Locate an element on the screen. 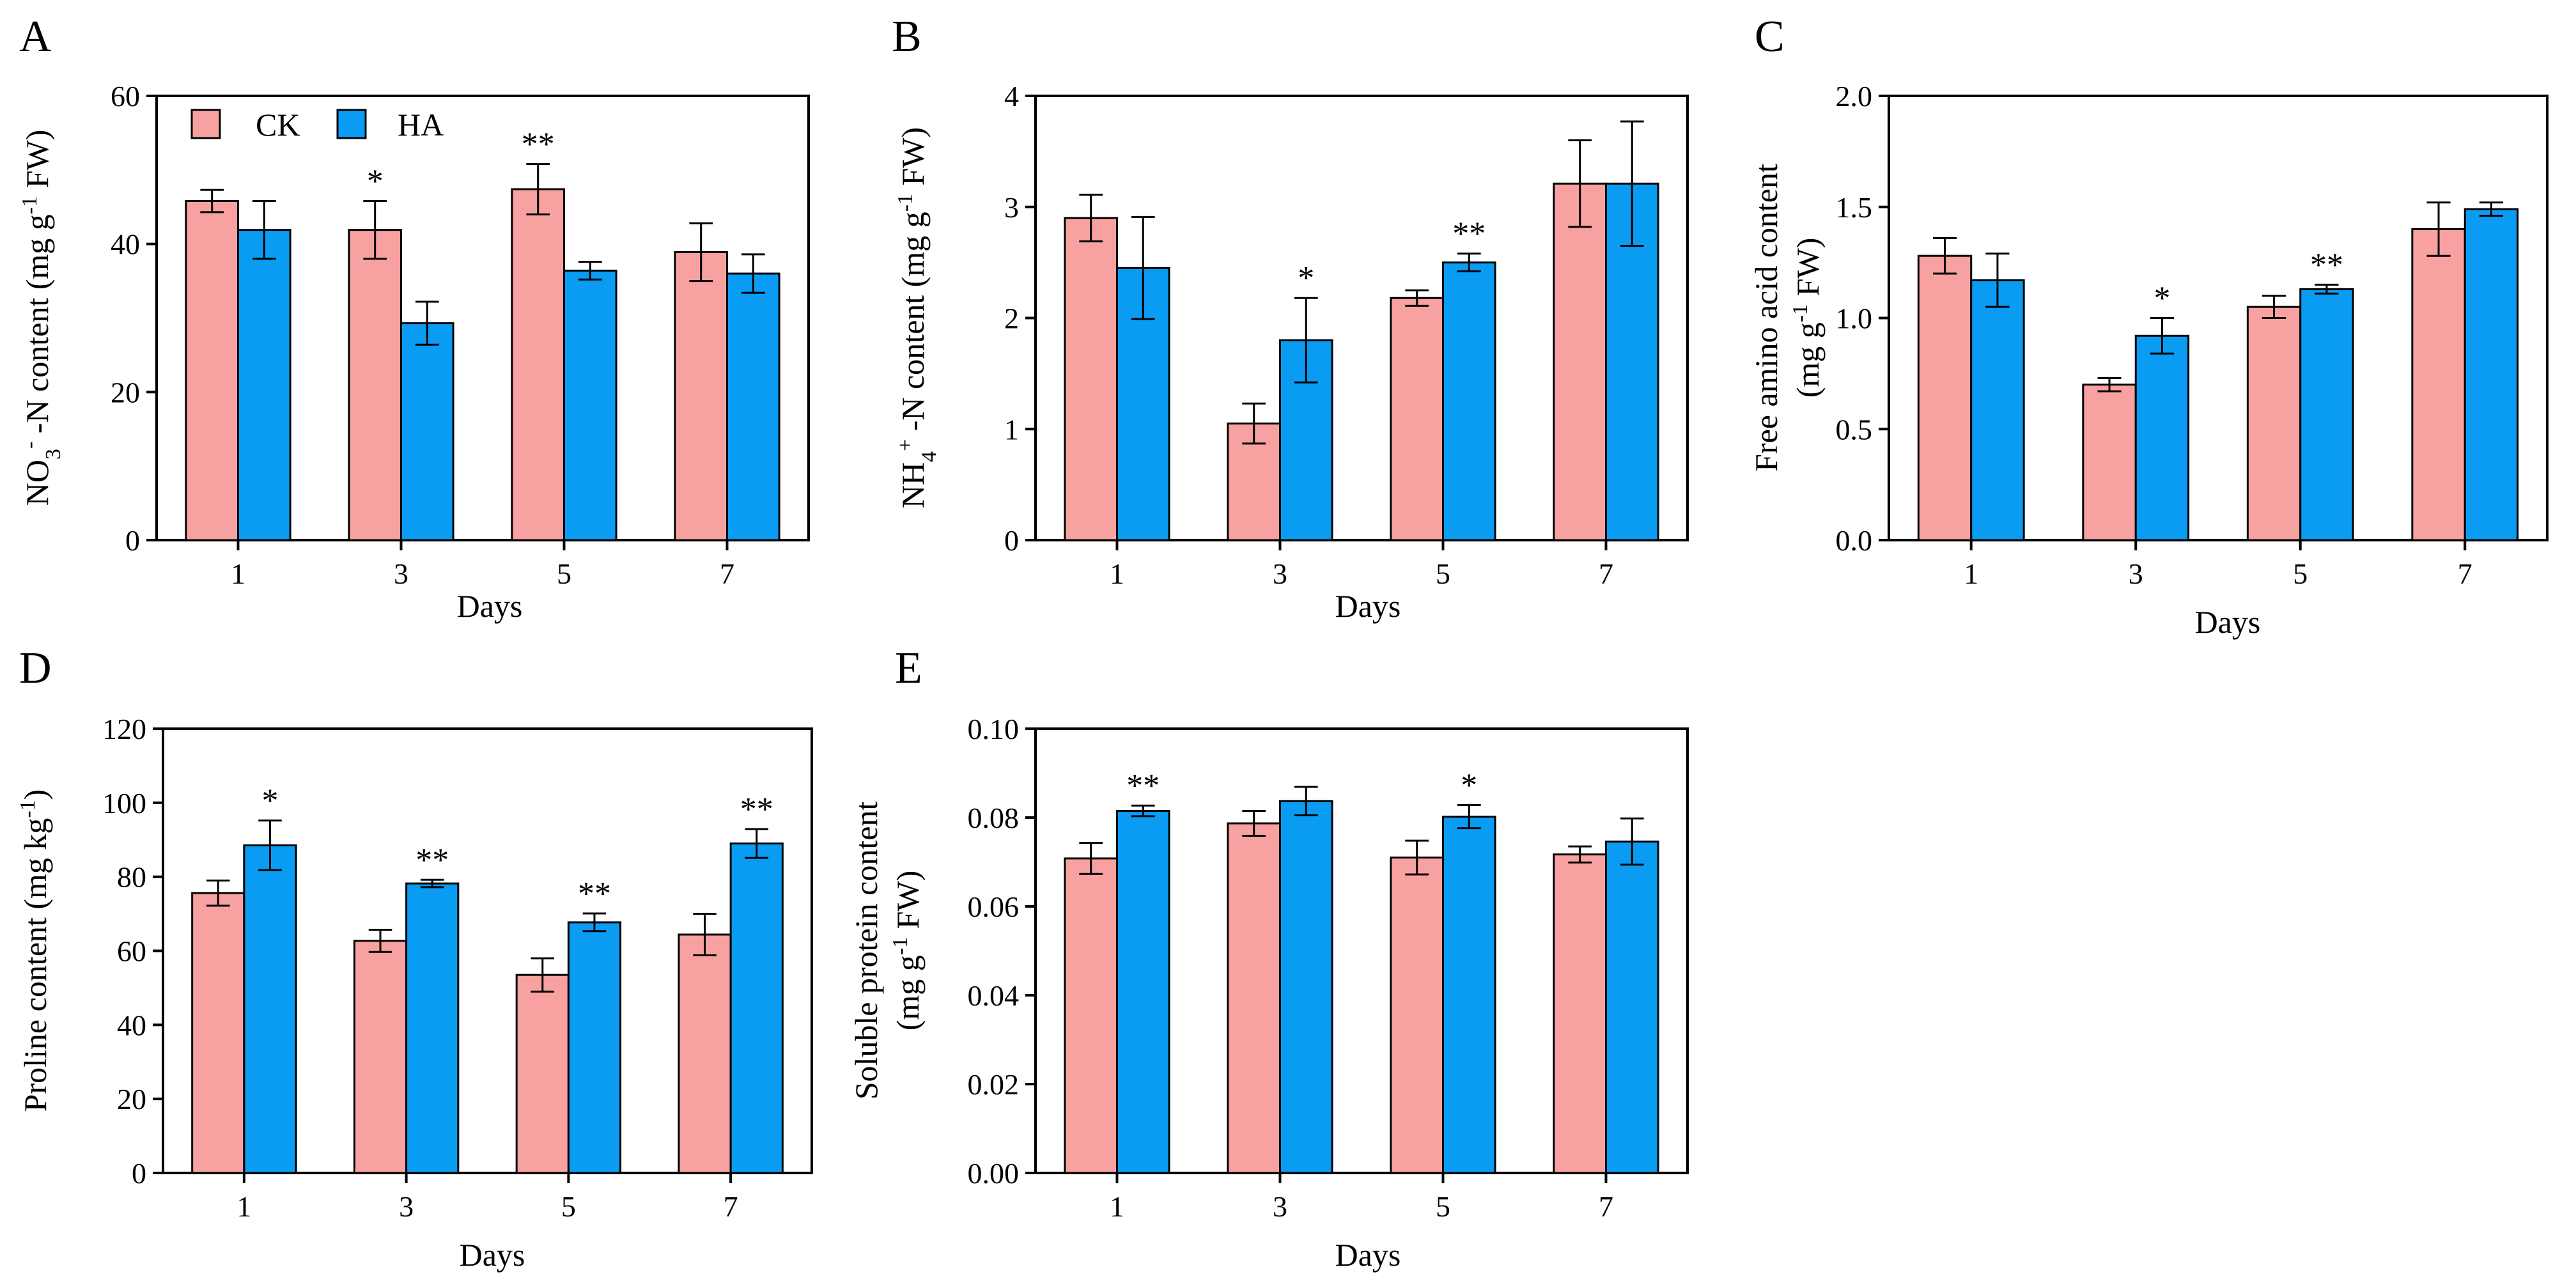 The width and height of the screenshot is (2576, 1281). significance-d-2: ** is located at coordinates (594, 894).